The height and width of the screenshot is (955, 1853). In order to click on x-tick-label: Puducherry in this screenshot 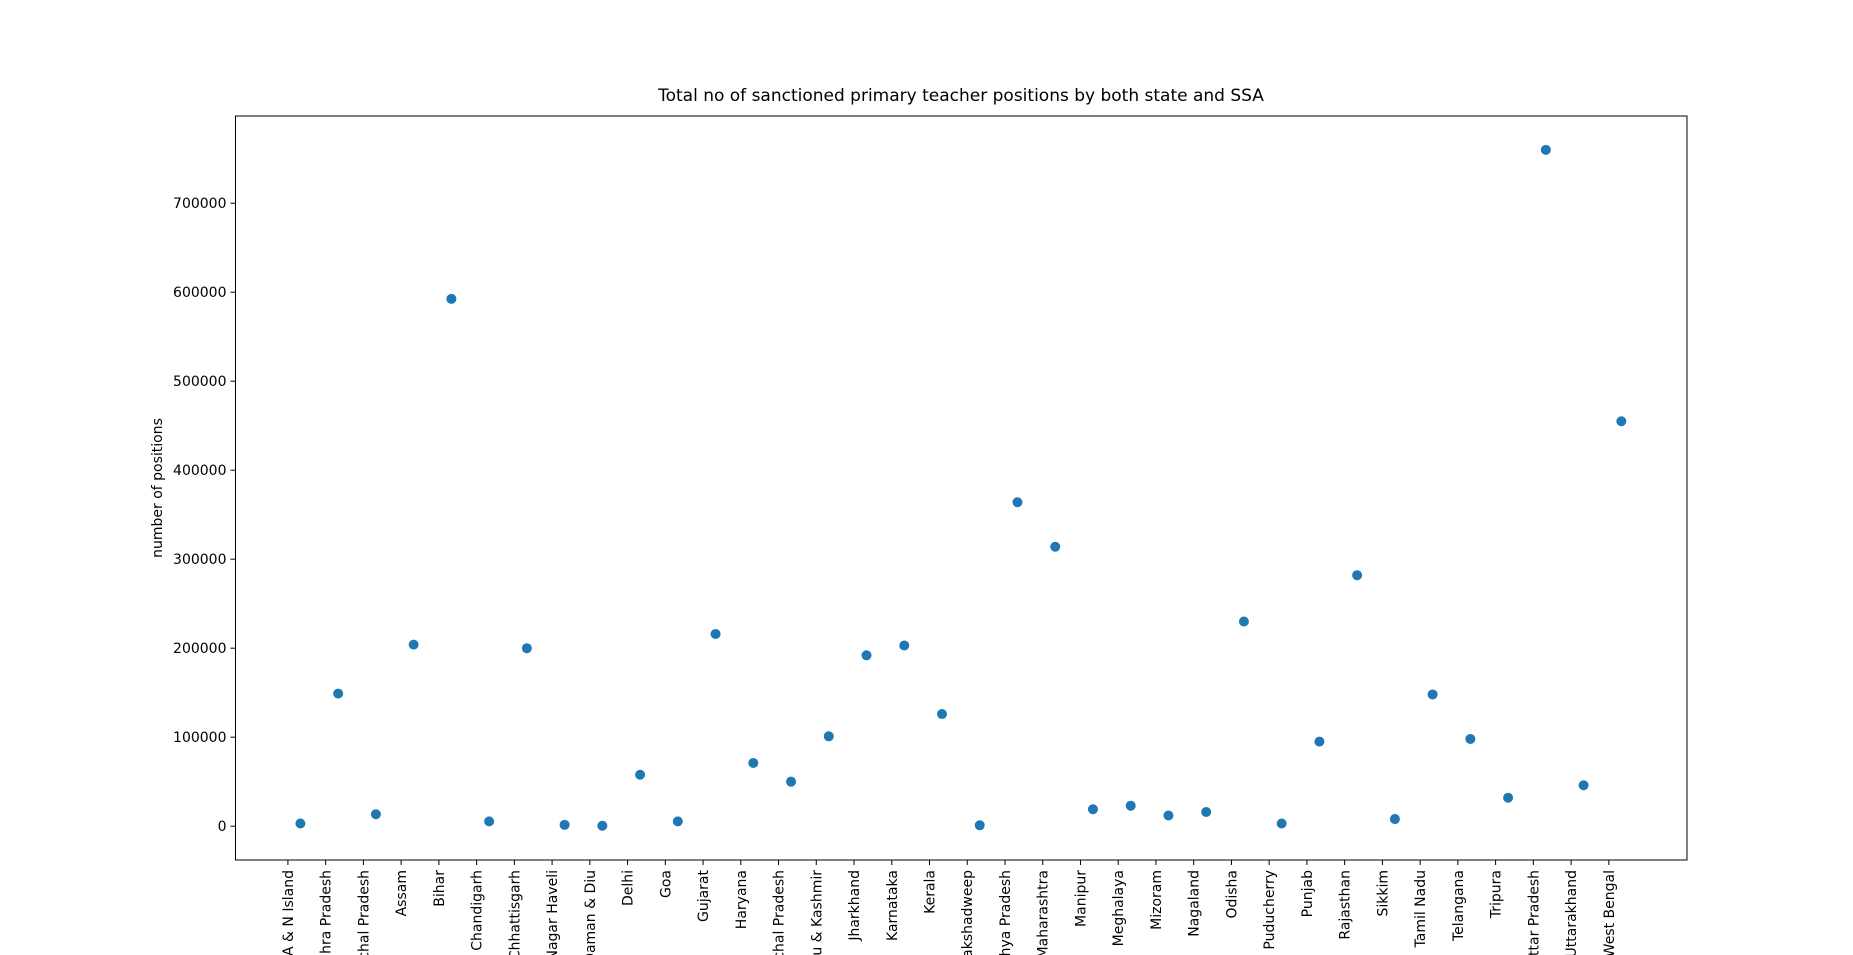, I will do `click(1270, 910)`.